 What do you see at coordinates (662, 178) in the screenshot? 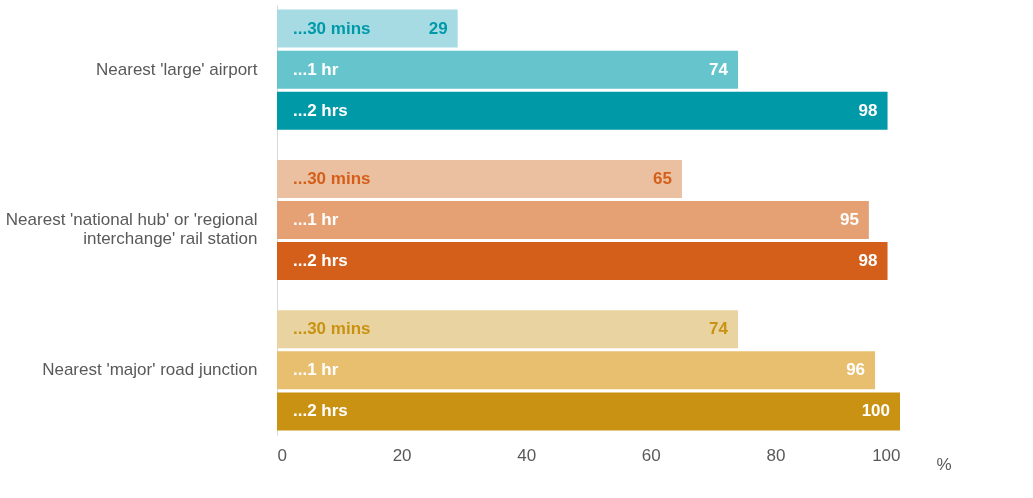
I see `data-label: 65` at bounding box center [662, 178].